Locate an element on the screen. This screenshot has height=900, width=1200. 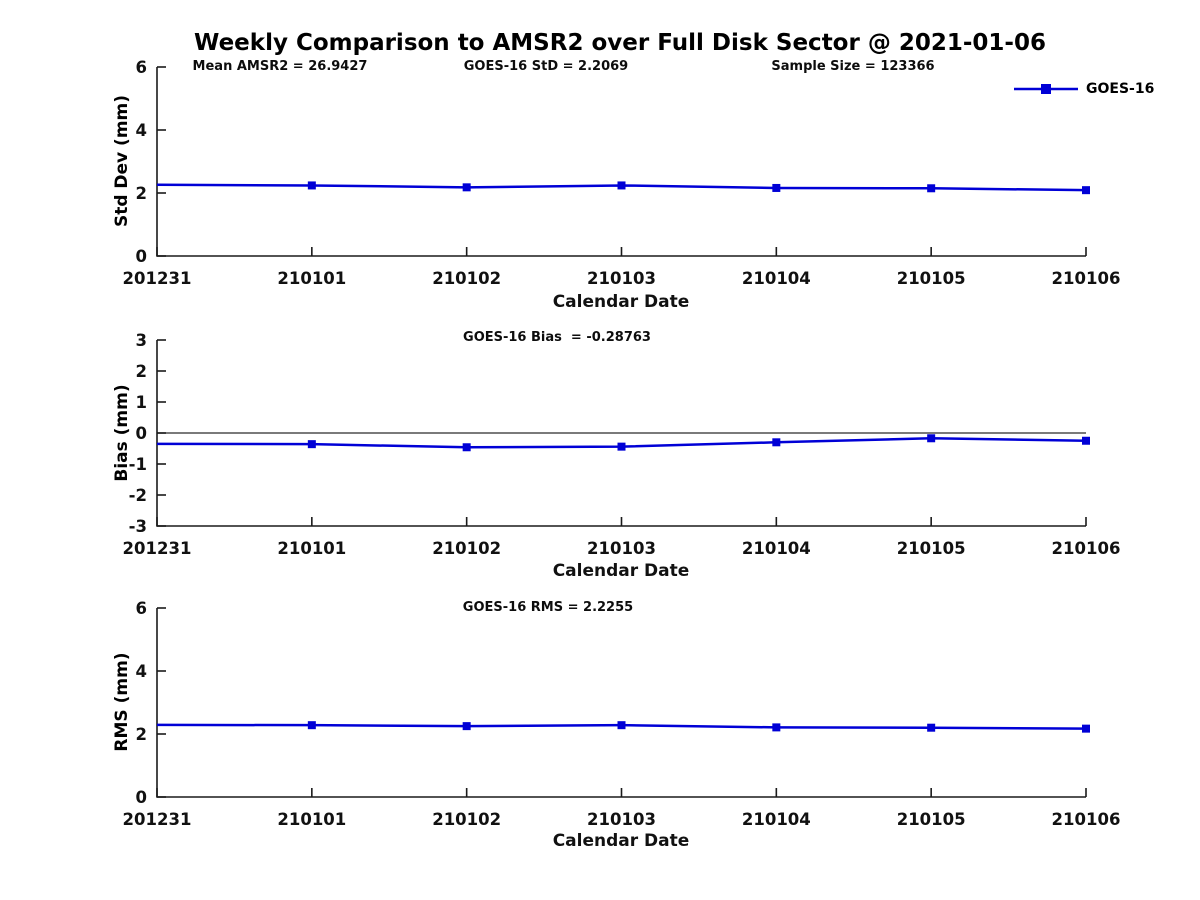
svg-text: 1 is located at coordinates (141, 402).